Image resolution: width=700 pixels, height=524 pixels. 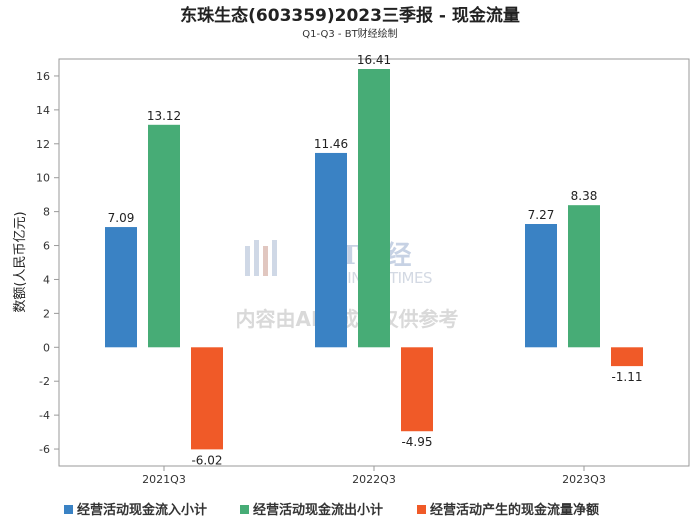 I want to click on y-tick-label-1: -4, so click(x=44, y=415).